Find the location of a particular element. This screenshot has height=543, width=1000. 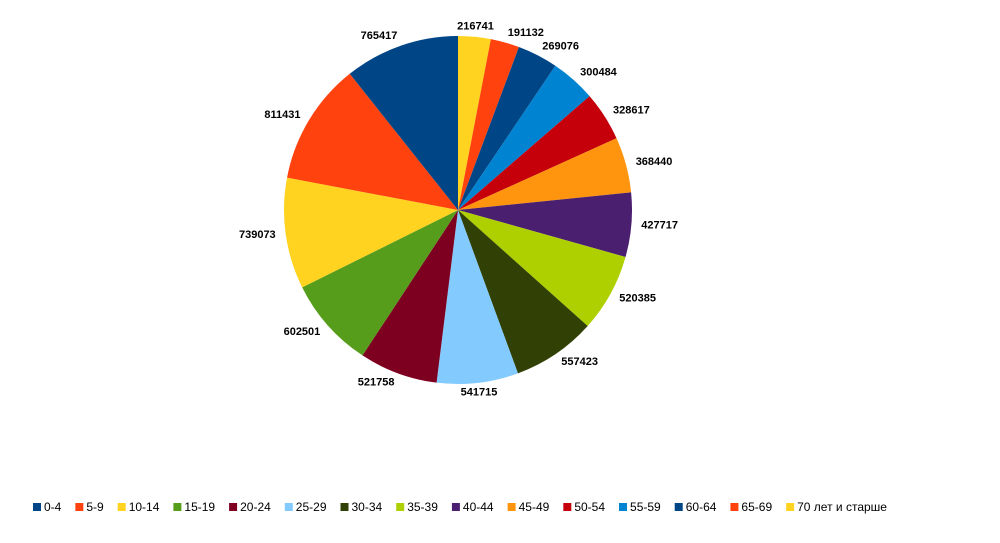

legend-label-0-4: 0-4 is located at coordinates (53, 507).